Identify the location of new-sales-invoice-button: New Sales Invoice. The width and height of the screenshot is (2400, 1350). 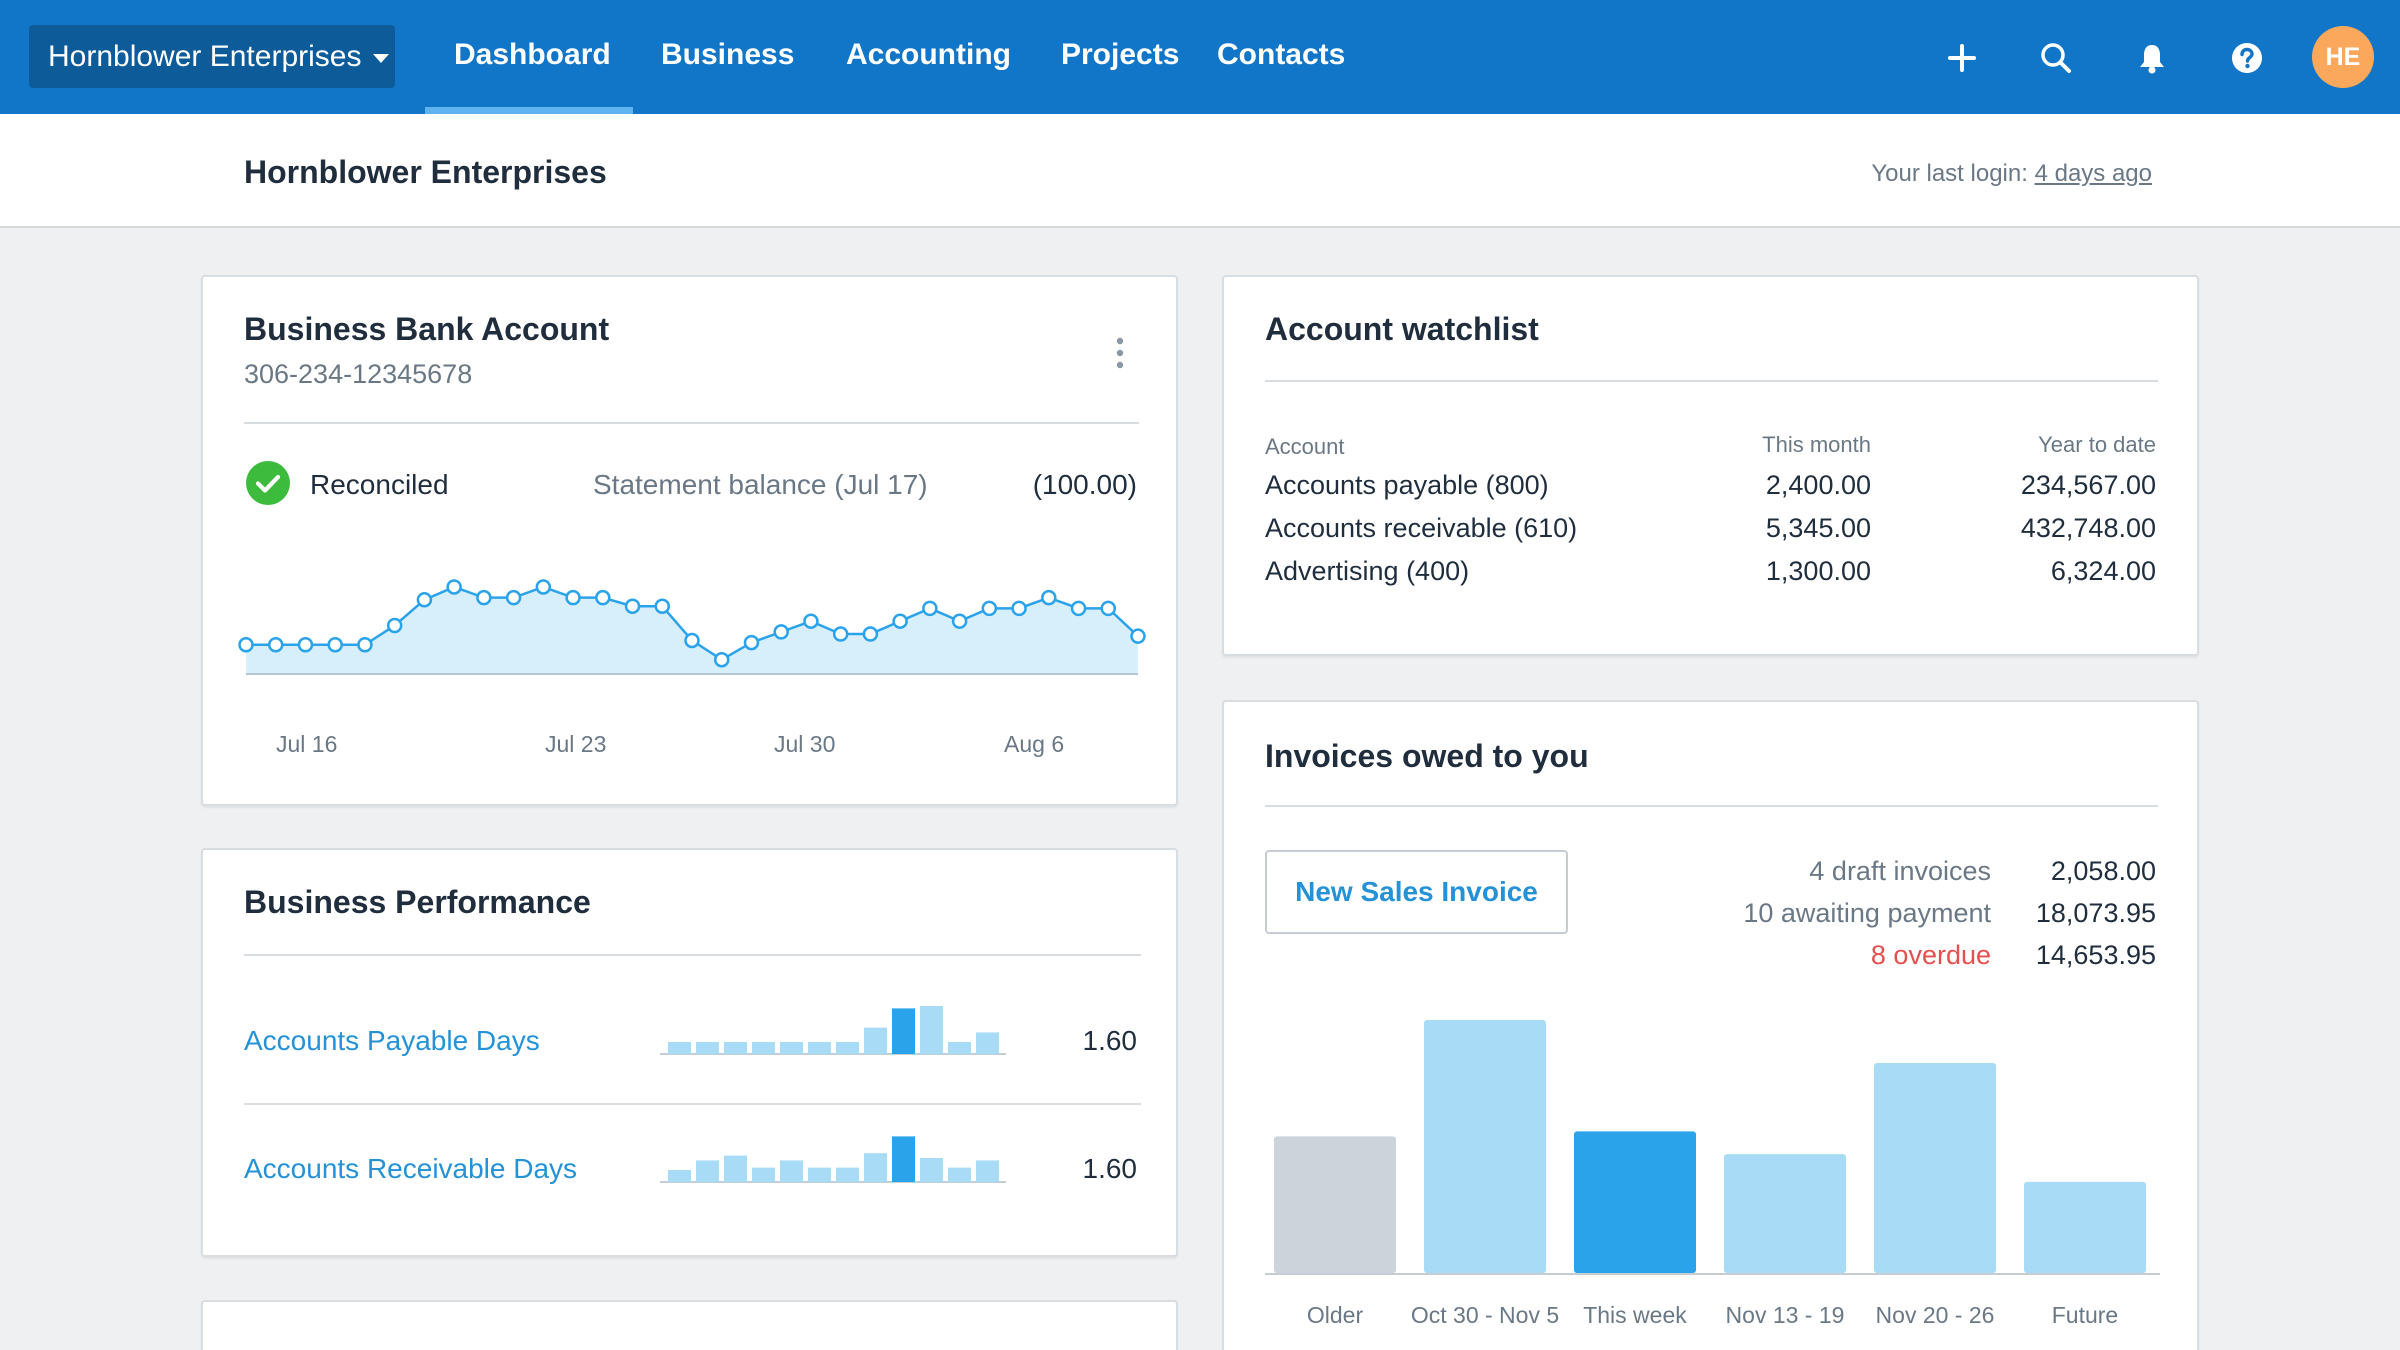
(1416, 892).